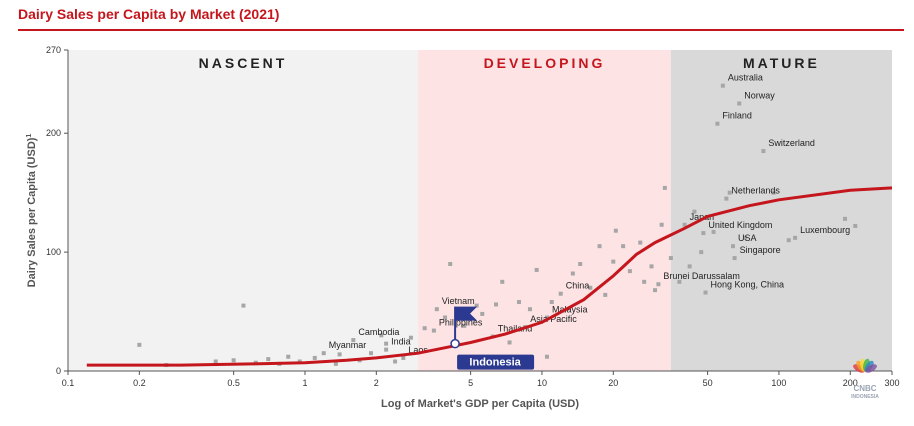 The width and height of the screenshot is (914, 426). What do you see at coordinates (58, 371) in the screenshot?
I see `y-tick-label: 0` at bounding box center [58, 371].